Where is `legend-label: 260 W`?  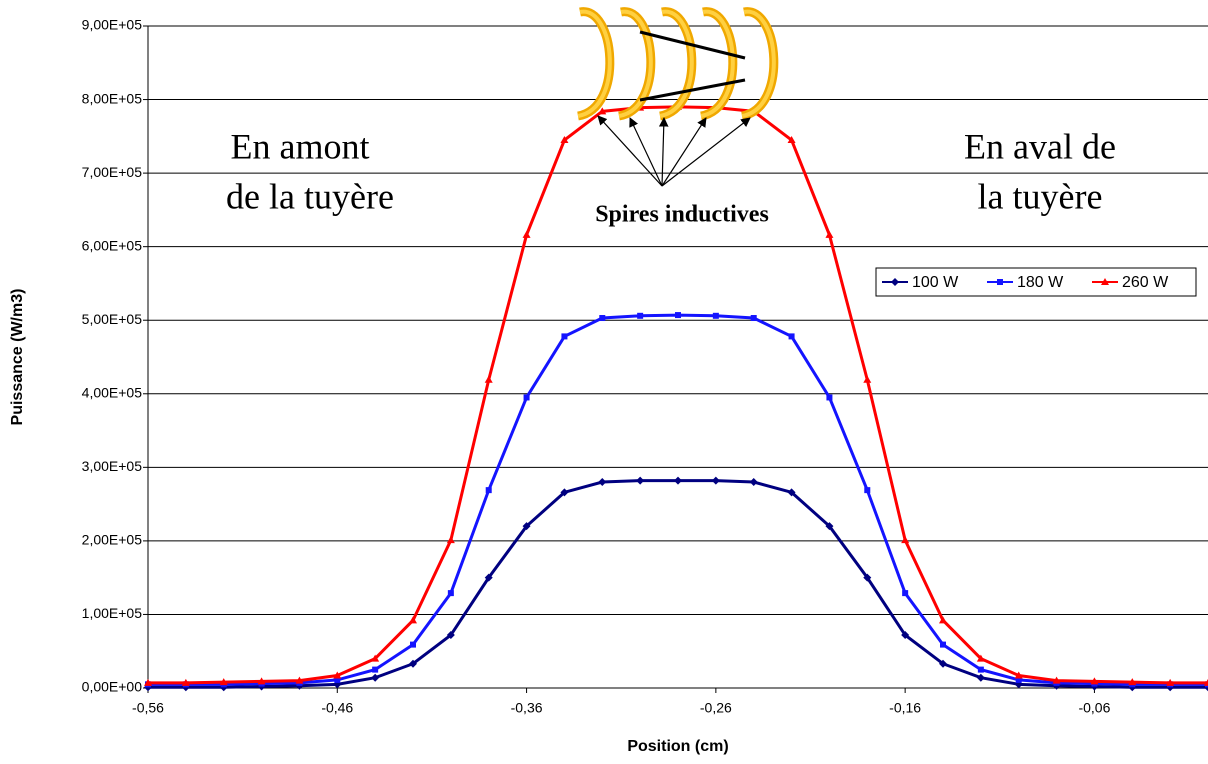 legend-label: 260 W is located at coordinates (1145, 282).